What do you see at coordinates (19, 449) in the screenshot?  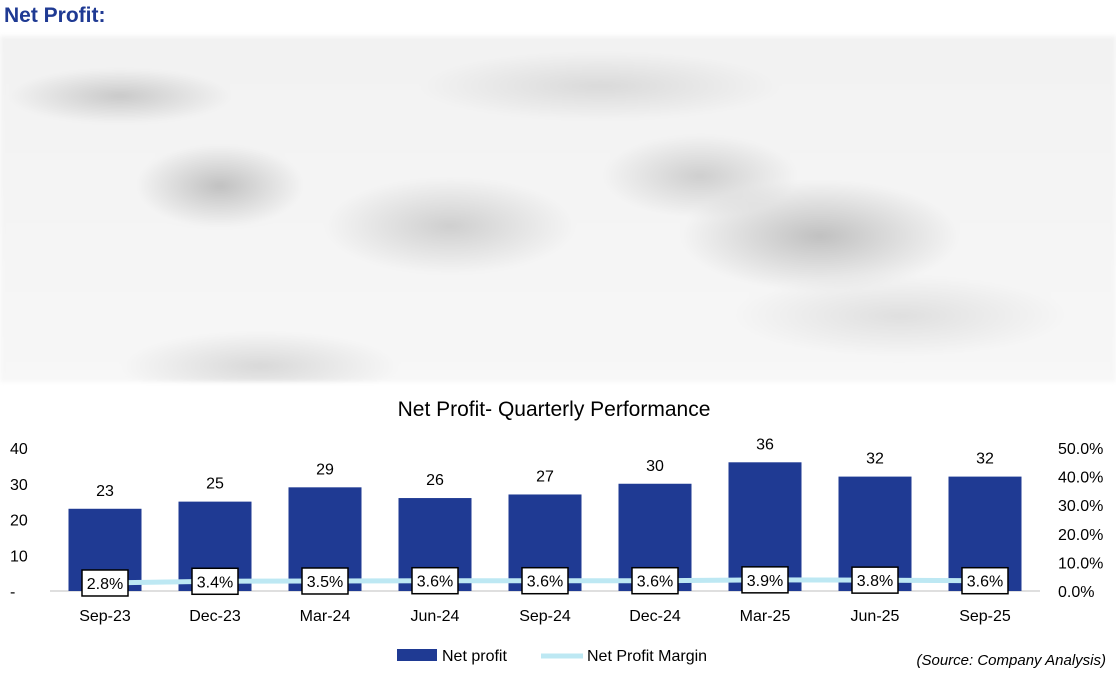 I see `left-axis-tick-label: 40` at bounding box center [19, 449].